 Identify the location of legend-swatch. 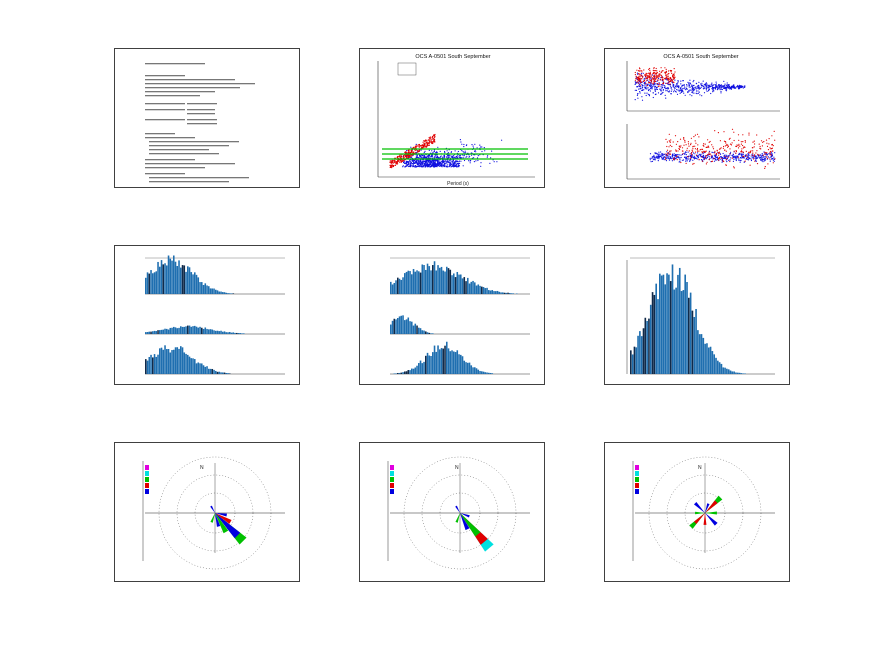
(147, 491).